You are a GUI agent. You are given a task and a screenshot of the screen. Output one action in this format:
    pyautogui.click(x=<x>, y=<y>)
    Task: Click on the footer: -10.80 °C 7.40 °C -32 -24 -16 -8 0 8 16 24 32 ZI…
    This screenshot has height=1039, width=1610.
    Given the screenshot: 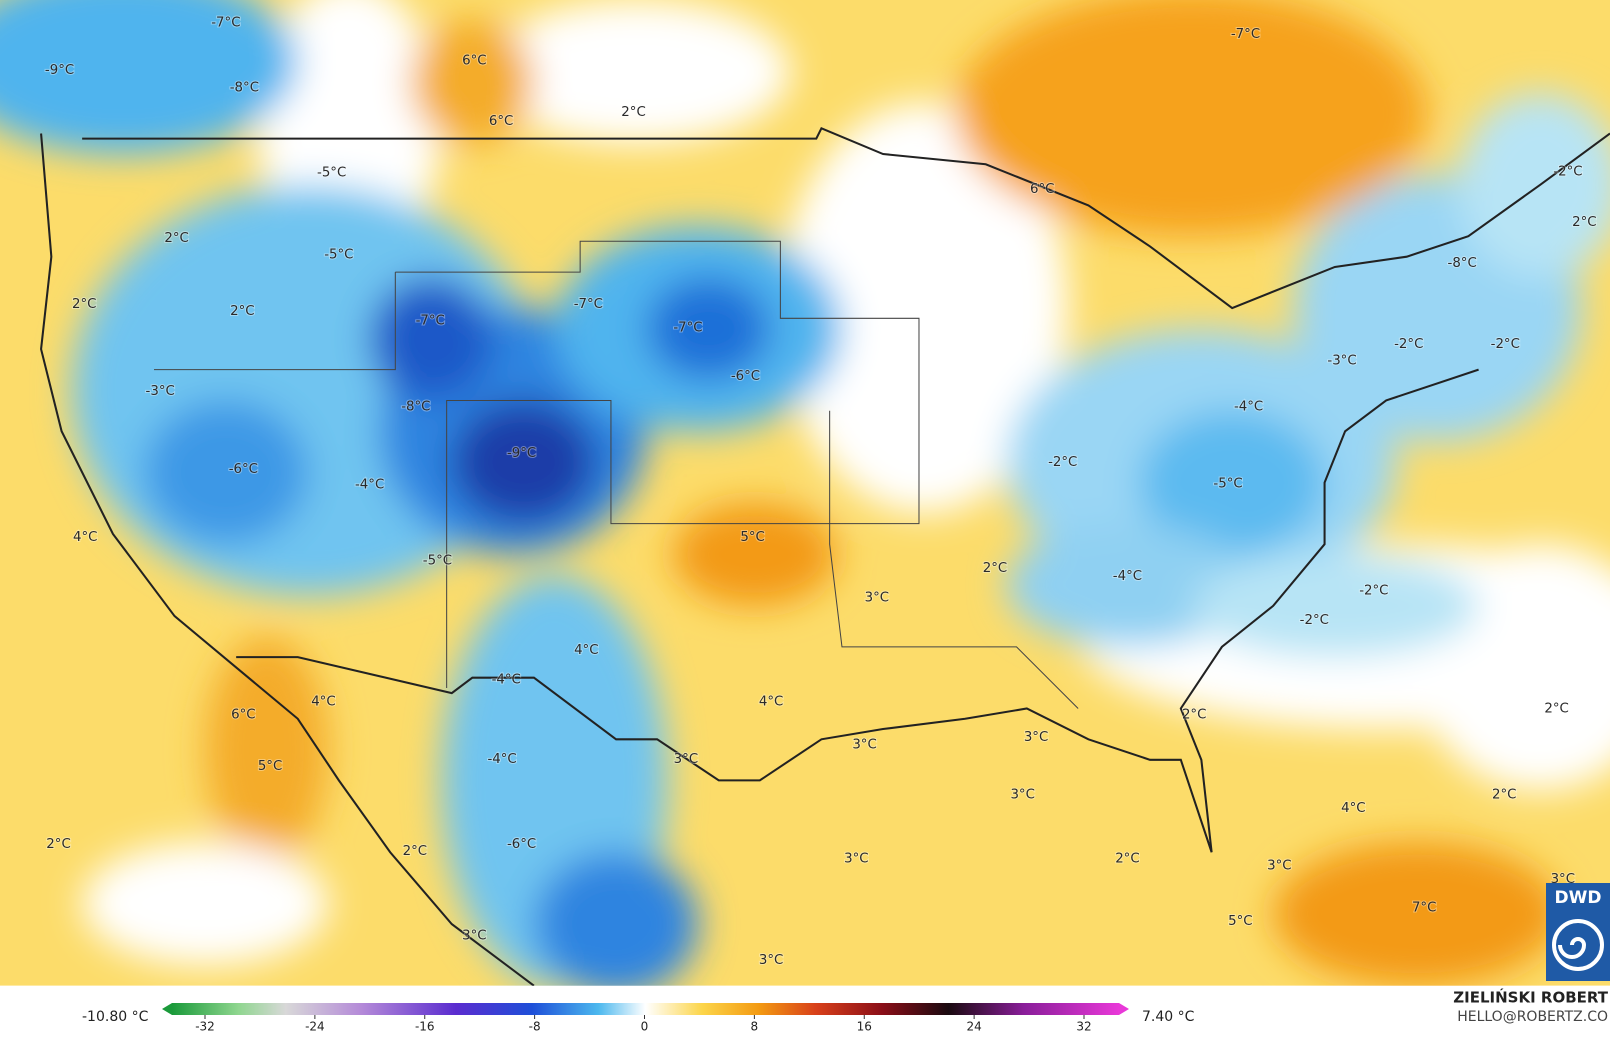 What is the action you would take?
    pyautogui.click(x=845, y=1011)
    